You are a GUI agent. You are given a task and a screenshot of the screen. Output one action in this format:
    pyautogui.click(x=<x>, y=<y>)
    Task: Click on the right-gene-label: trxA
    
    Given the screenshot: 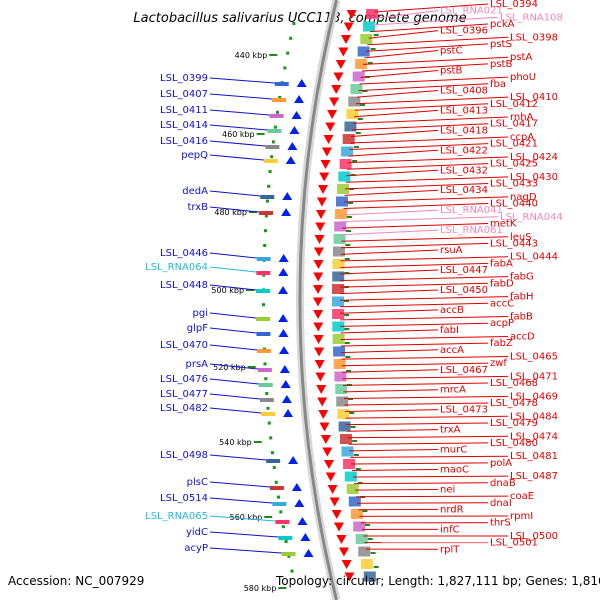 What is the action you would take?
    pyautogui.click(x=450, y=430)
    